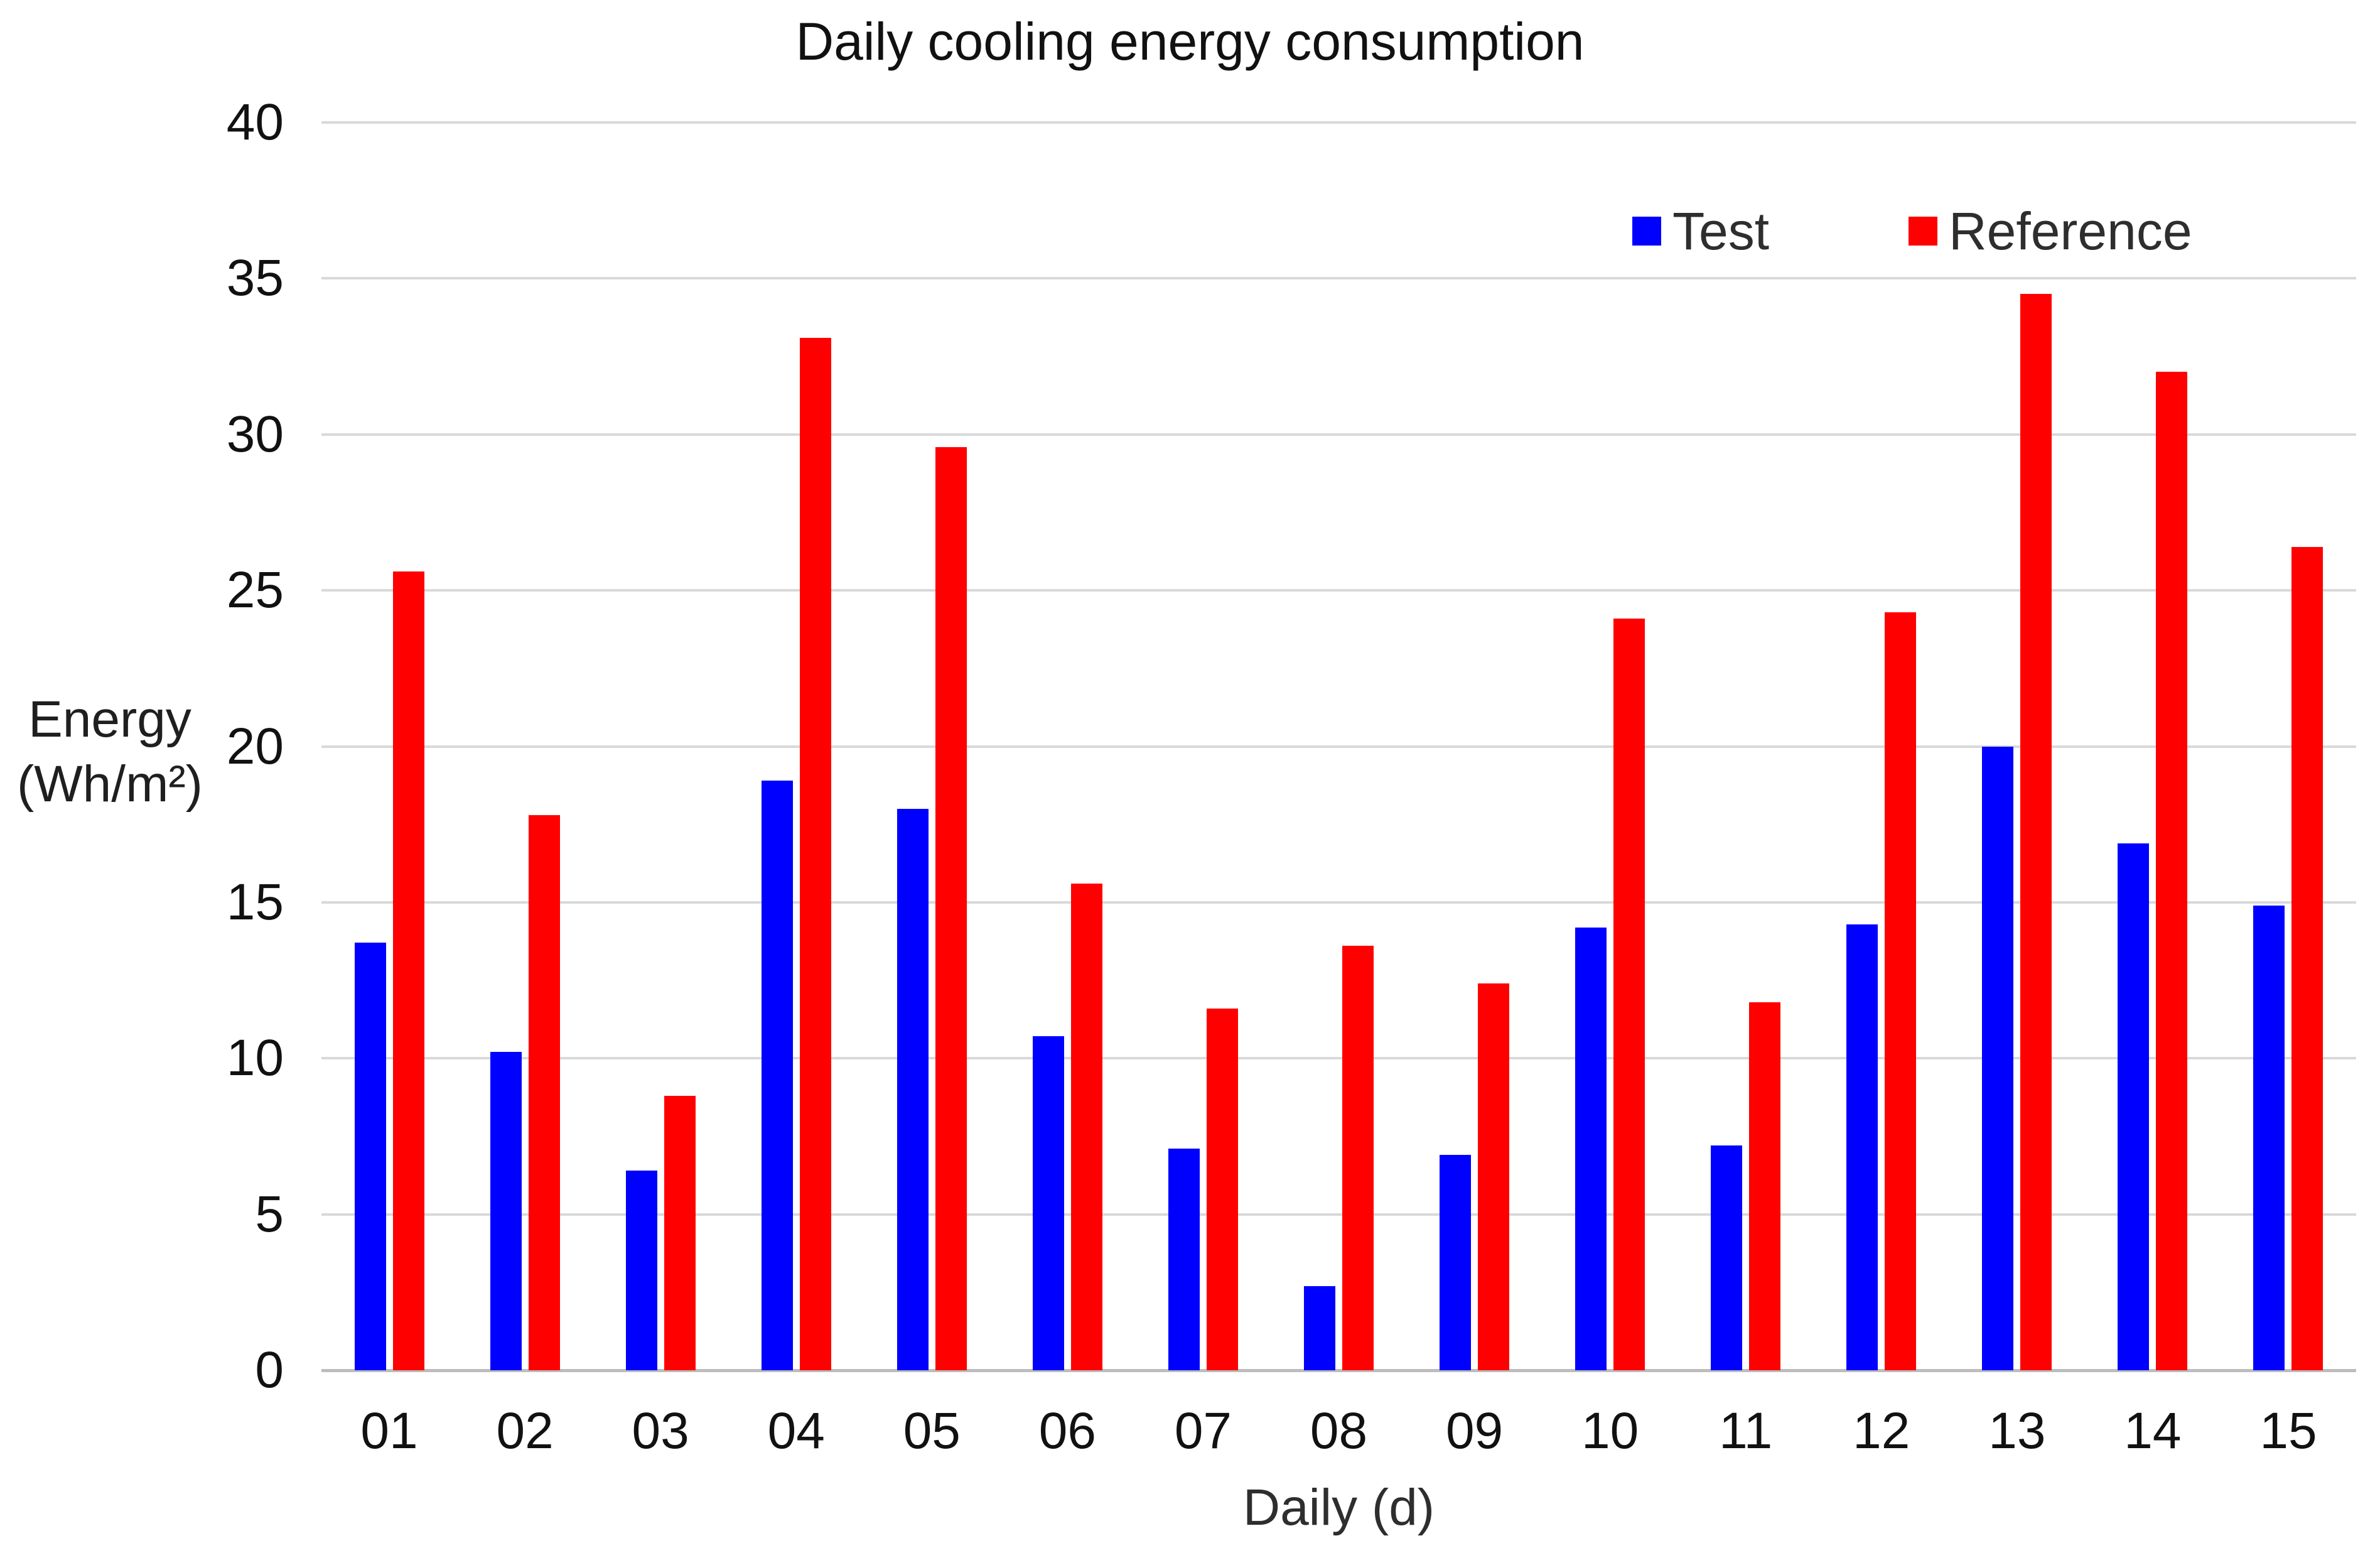 This screenshot has width=2380, height=1548. What do you see at coordinates (1338, 1508) in the screenshot?
I see `x-axis-title: Daily (d)` at bounding box center [1338, 1508].